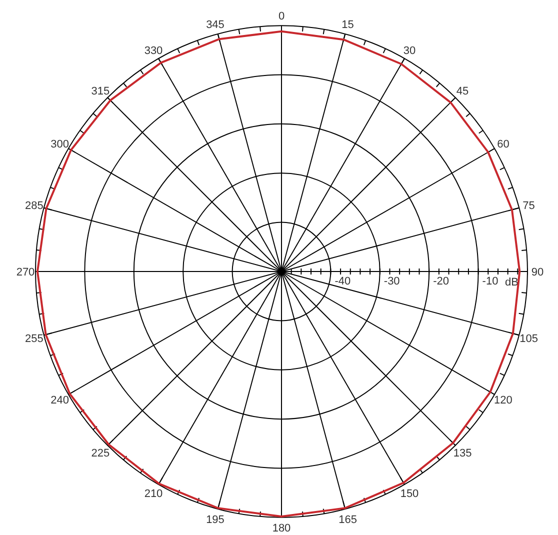  Describe the element at coordinates (153, 50) in the screenshot. I see `spoke-label: 330` at that location.